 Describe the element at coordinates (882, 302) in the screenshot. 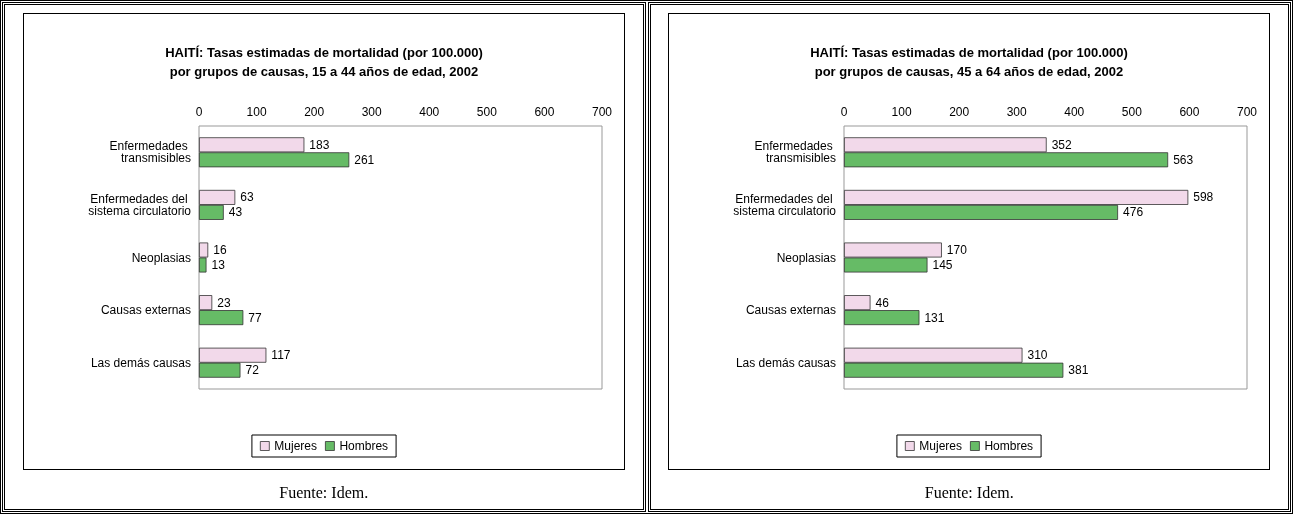

I see `data-label: 46` at that location.